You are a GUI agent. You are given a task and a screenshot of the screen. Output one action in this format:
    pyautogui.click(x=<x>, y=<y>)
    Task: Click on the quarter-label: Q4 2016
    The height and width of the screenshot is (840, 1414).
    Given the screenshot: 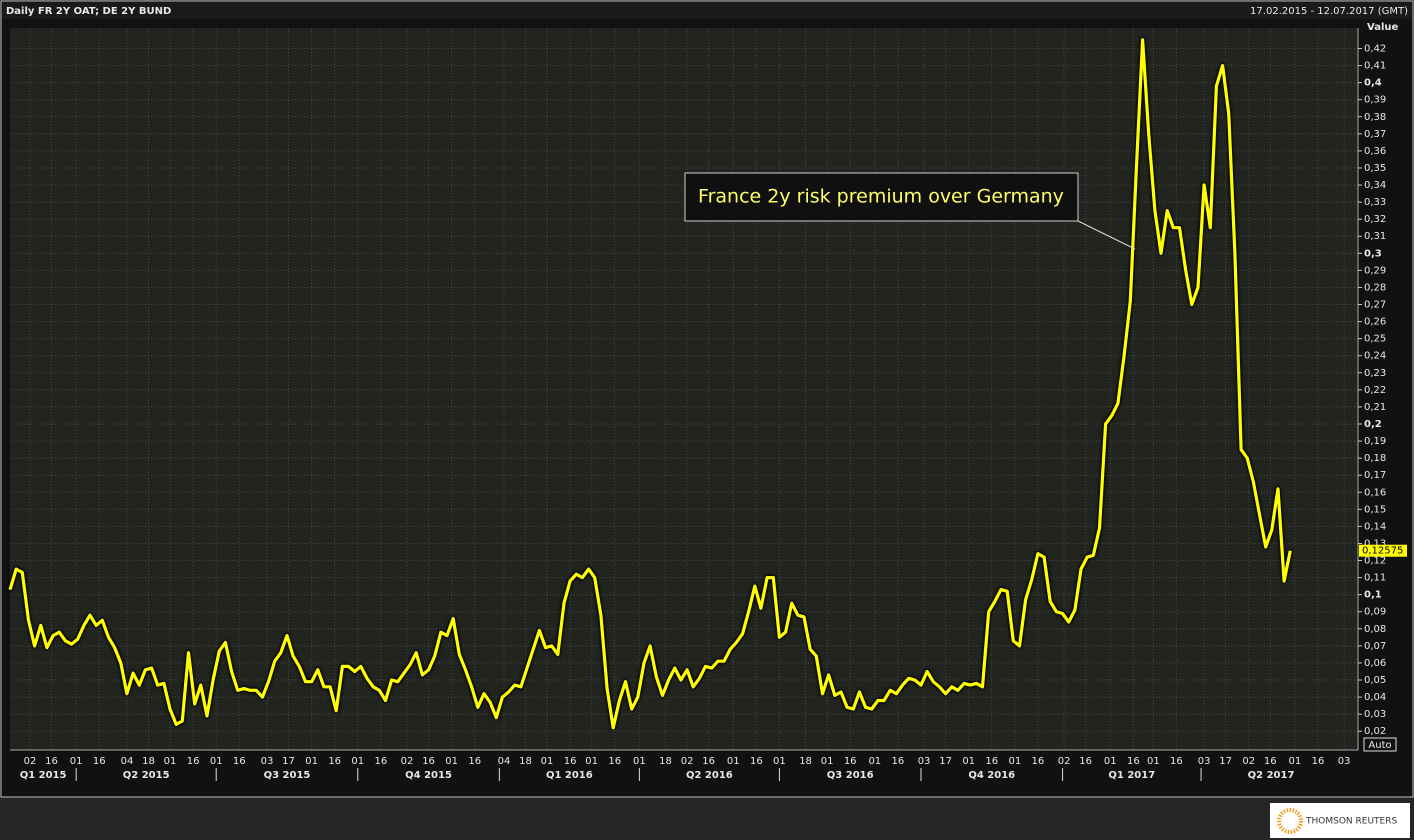 What is the action you would take?
    pyautogui.click(x=991, y=775)
    